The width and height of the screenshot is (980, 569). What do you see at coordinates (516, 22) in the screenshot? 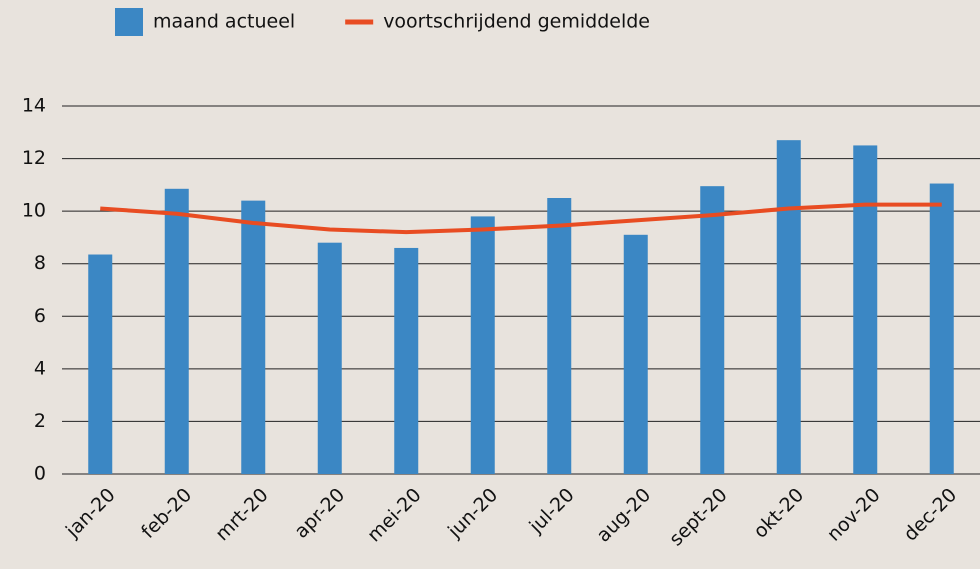
I see `legend-label: voortschrijdend gemiddelde` at bounding box center [516, 22].